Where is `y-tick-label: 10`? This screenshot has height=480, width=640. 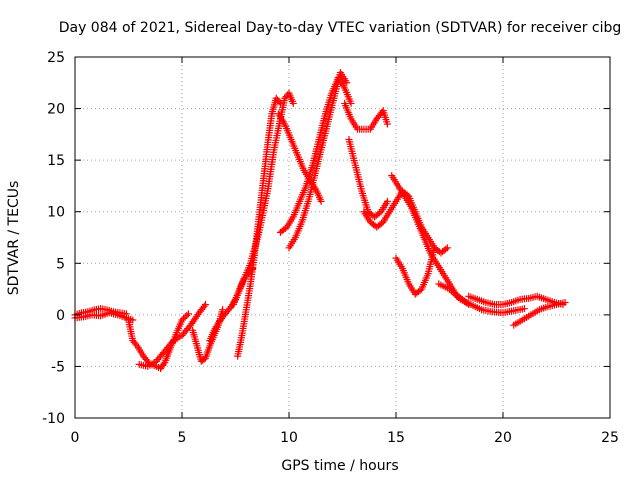 y-tick-label: 10 is located at coordinates (56, 213).